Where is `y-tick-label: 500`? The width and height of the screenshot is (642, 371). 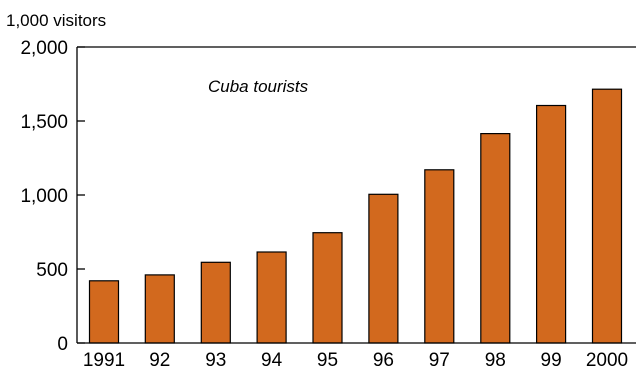
y-tick-label: 500 is located at coordinates (52, 270).